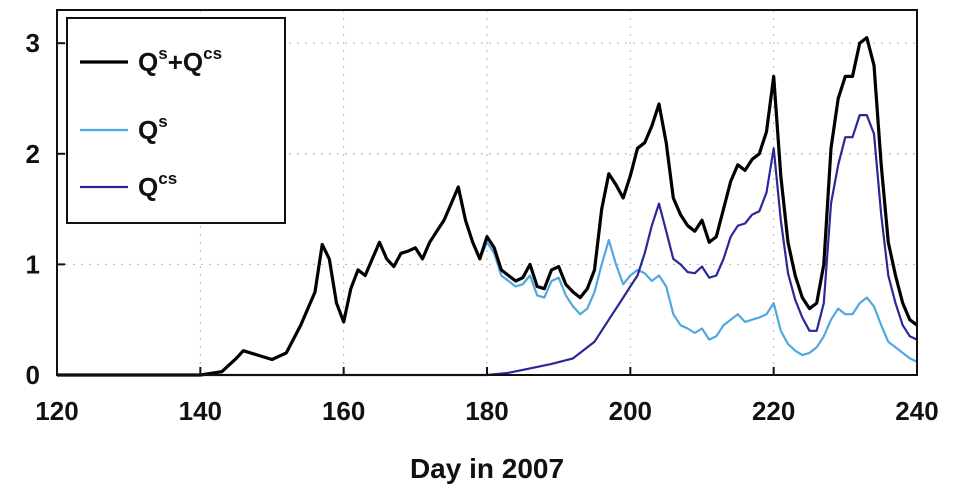 The image size is (969, 496). Describe the element at coordinates (916, 411) in the screenshot. I see `x-tick-label: 240` at that location.